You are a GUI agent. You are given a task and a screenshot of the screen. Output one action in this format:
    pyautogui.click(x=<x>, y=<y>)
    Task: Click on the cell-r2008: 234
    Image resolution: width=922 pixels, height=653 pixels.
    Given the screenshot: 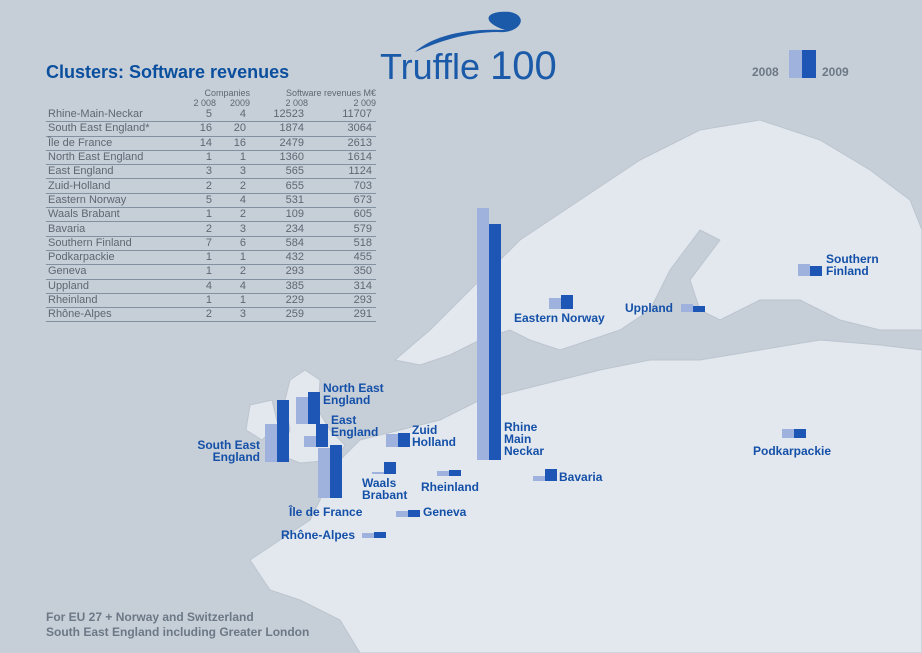 What is the action you would take?
    pyautogui.click(x=279, y=229)
    